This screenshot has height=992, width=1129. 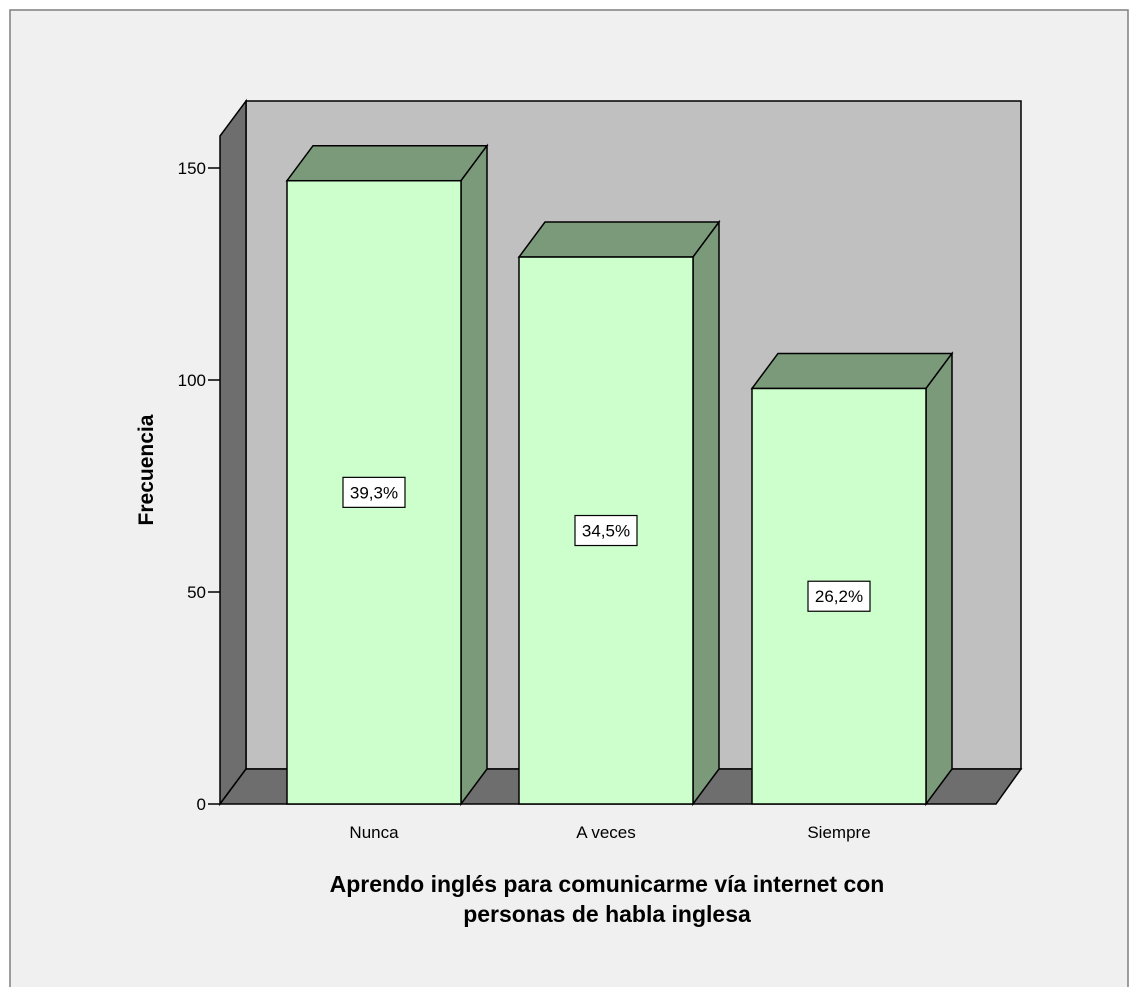 I want to click on data-label: 34,5%, so click(x=606, y=531).